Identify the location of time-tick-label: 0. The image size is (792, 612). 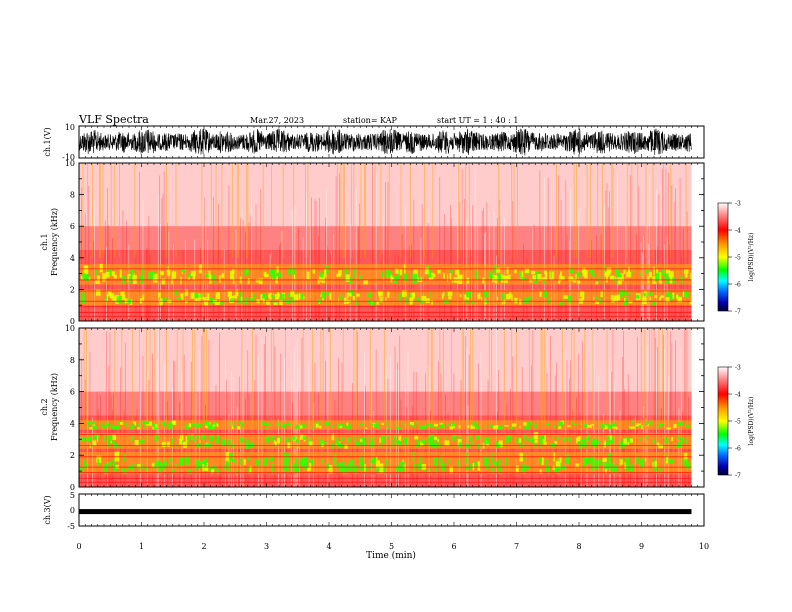
(78, 546).